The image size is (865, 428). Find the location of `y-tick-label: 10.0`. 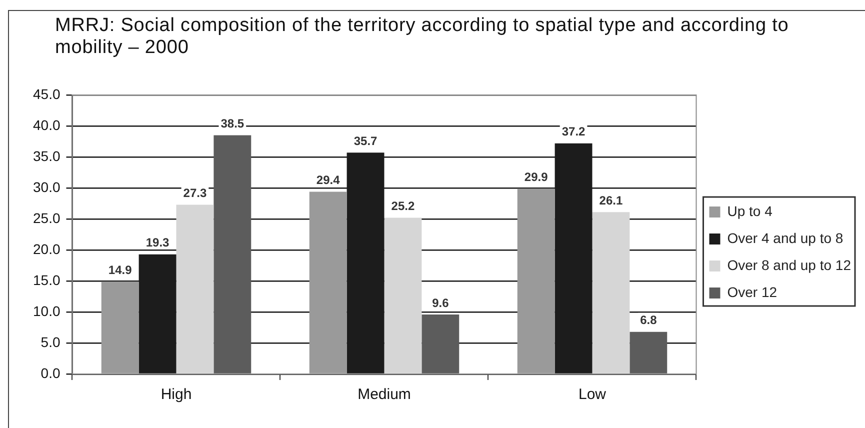

y-tick-label: 10.0 is located at coordinates (46, 310).